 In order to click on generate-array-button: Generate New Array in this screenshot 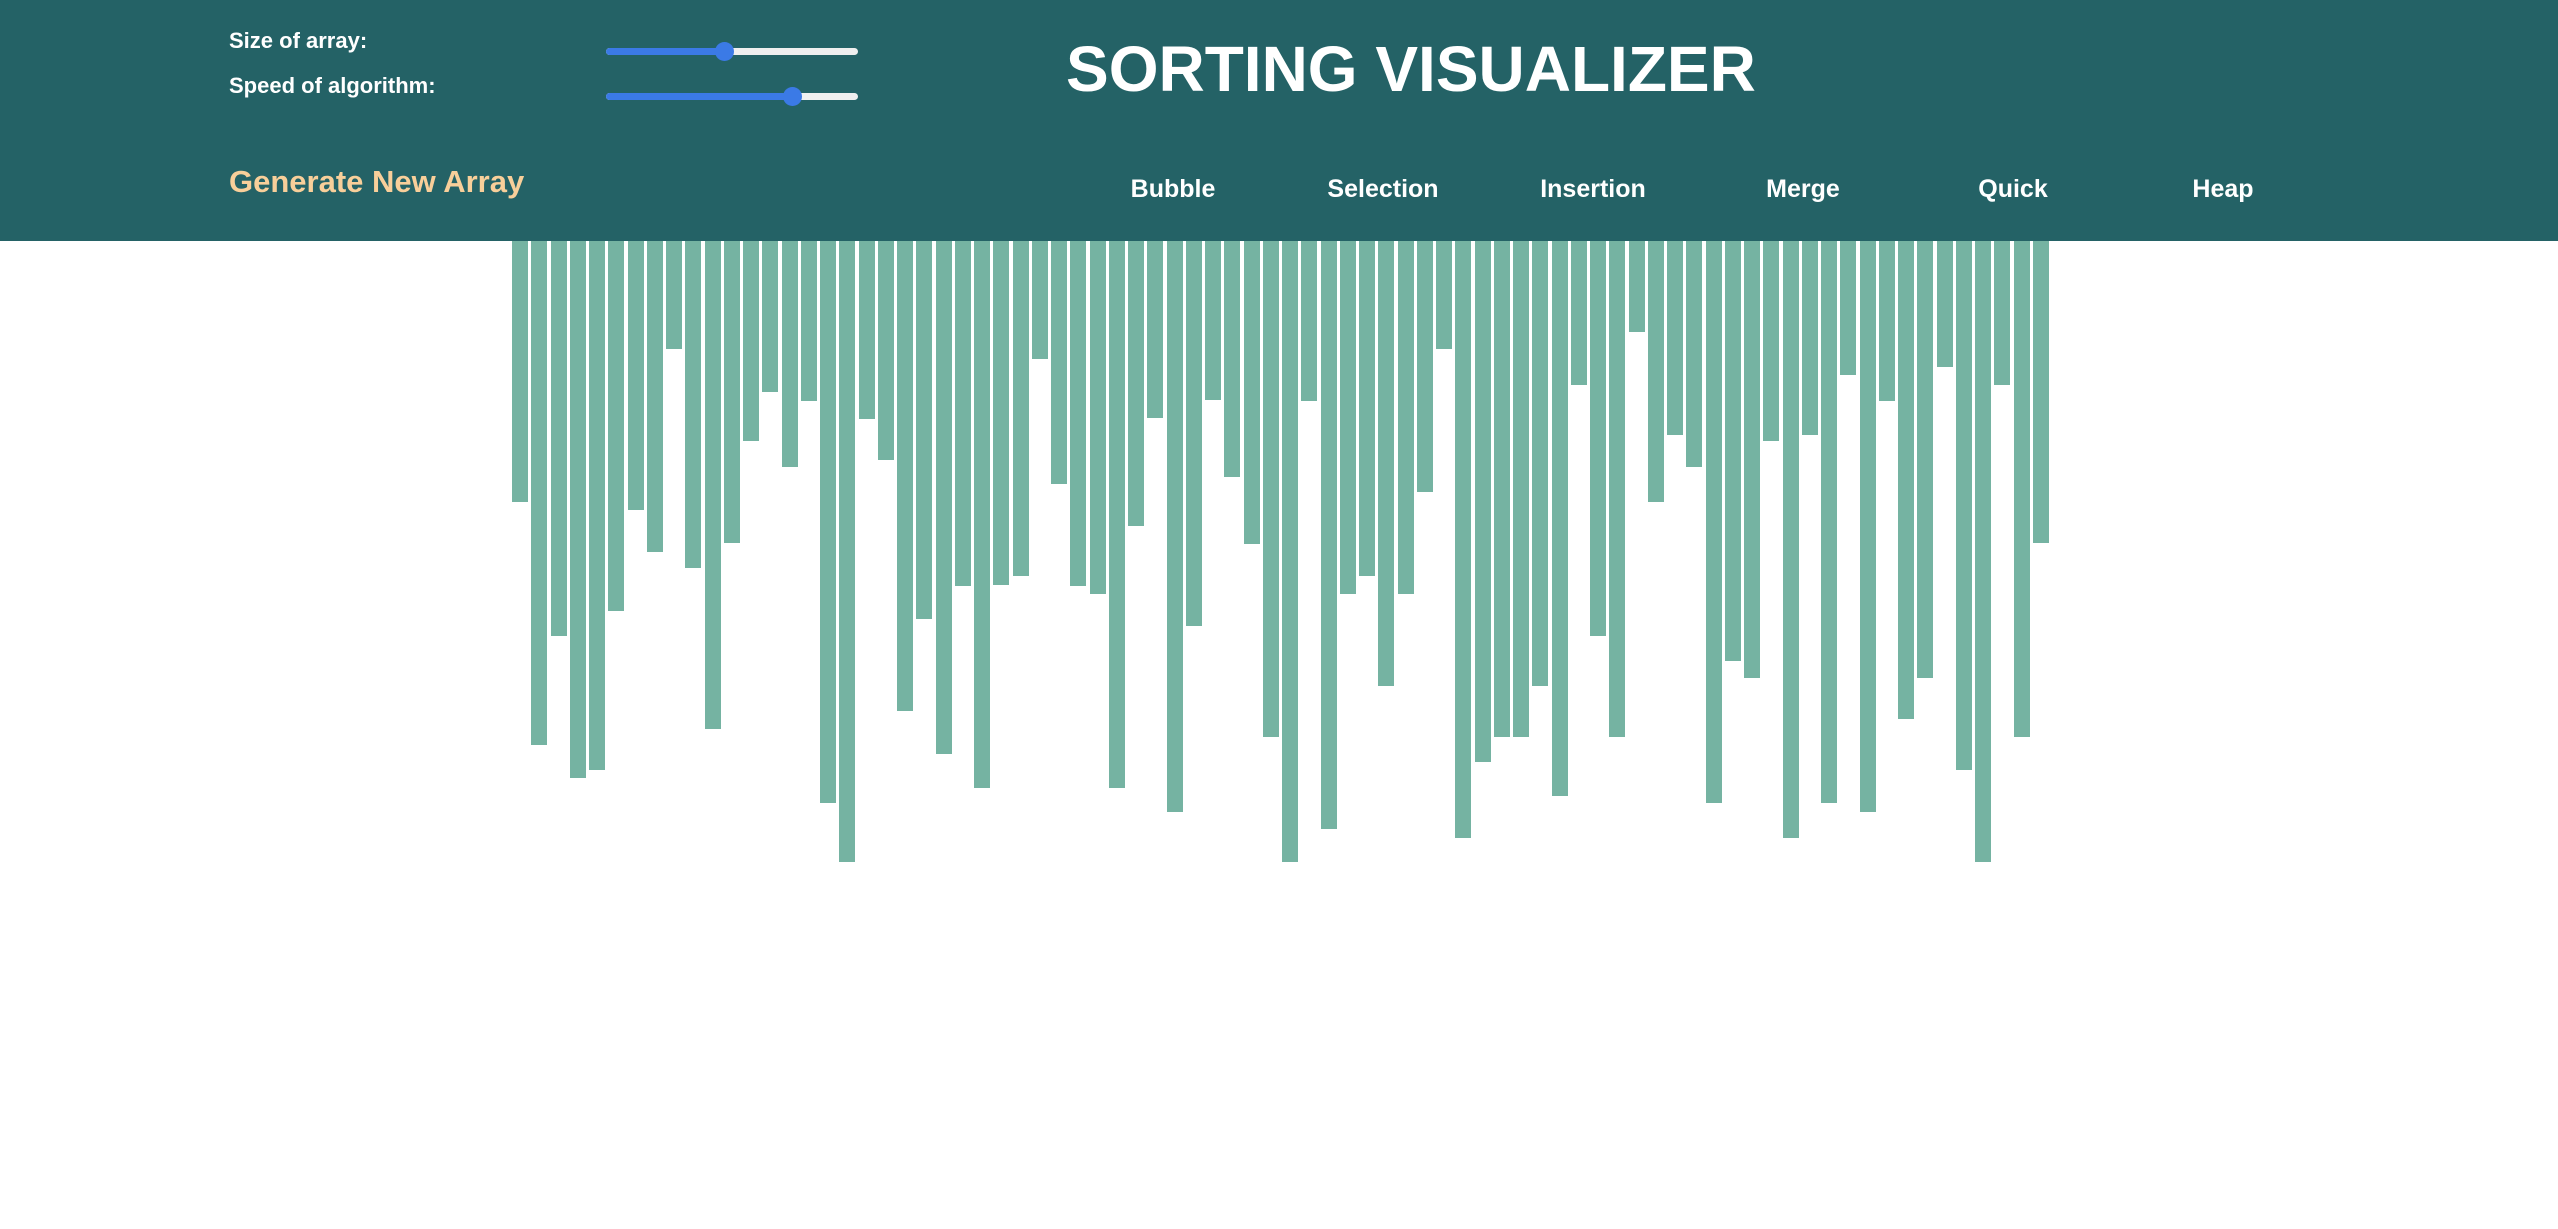, I will do `click(377, 181)`.